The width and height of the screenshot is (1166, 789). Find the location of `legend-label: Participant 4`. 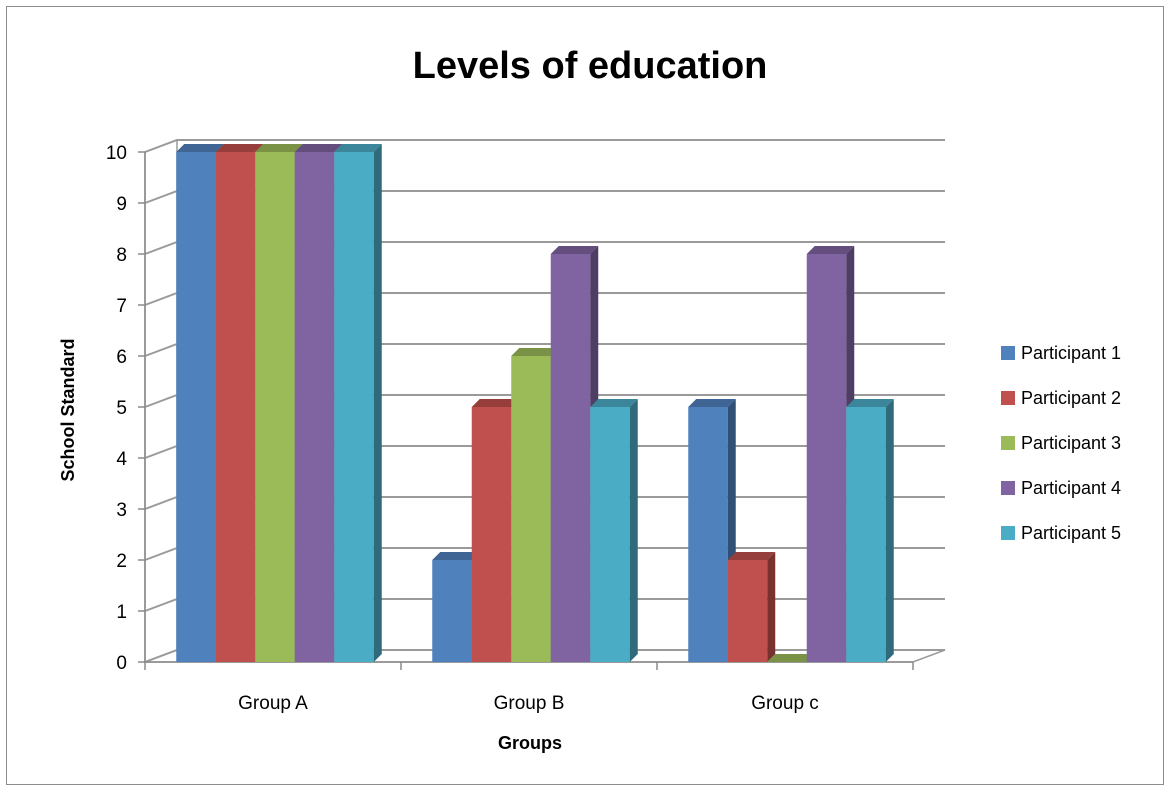

legend-label: Participant 4 is located at coordinates (1071, 488).